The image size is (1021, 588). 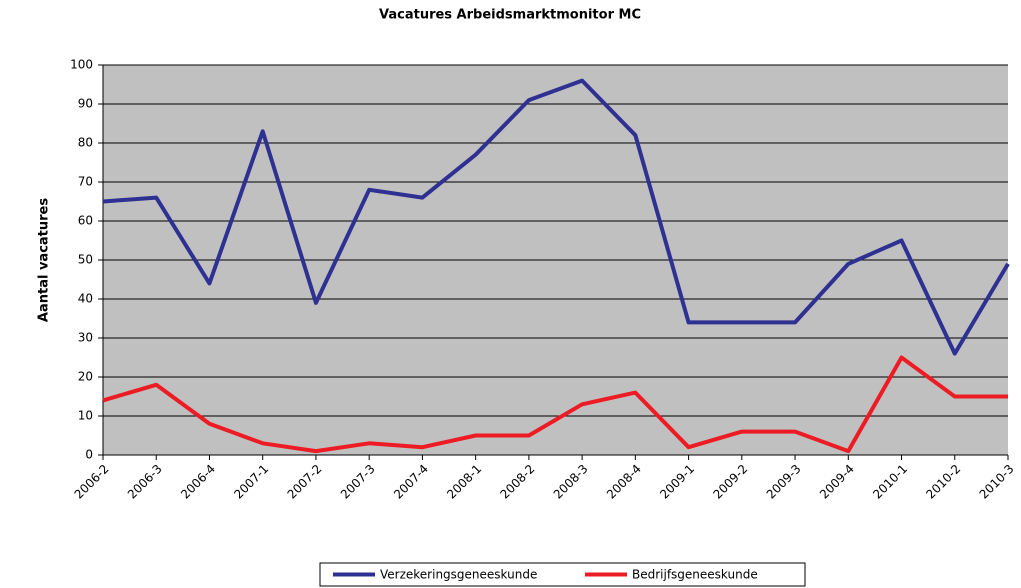 What do you see at coordinates (92, 482) in the screenshot?
I see `x-tick-label: 2006-2` at bounding box center [92, 482].